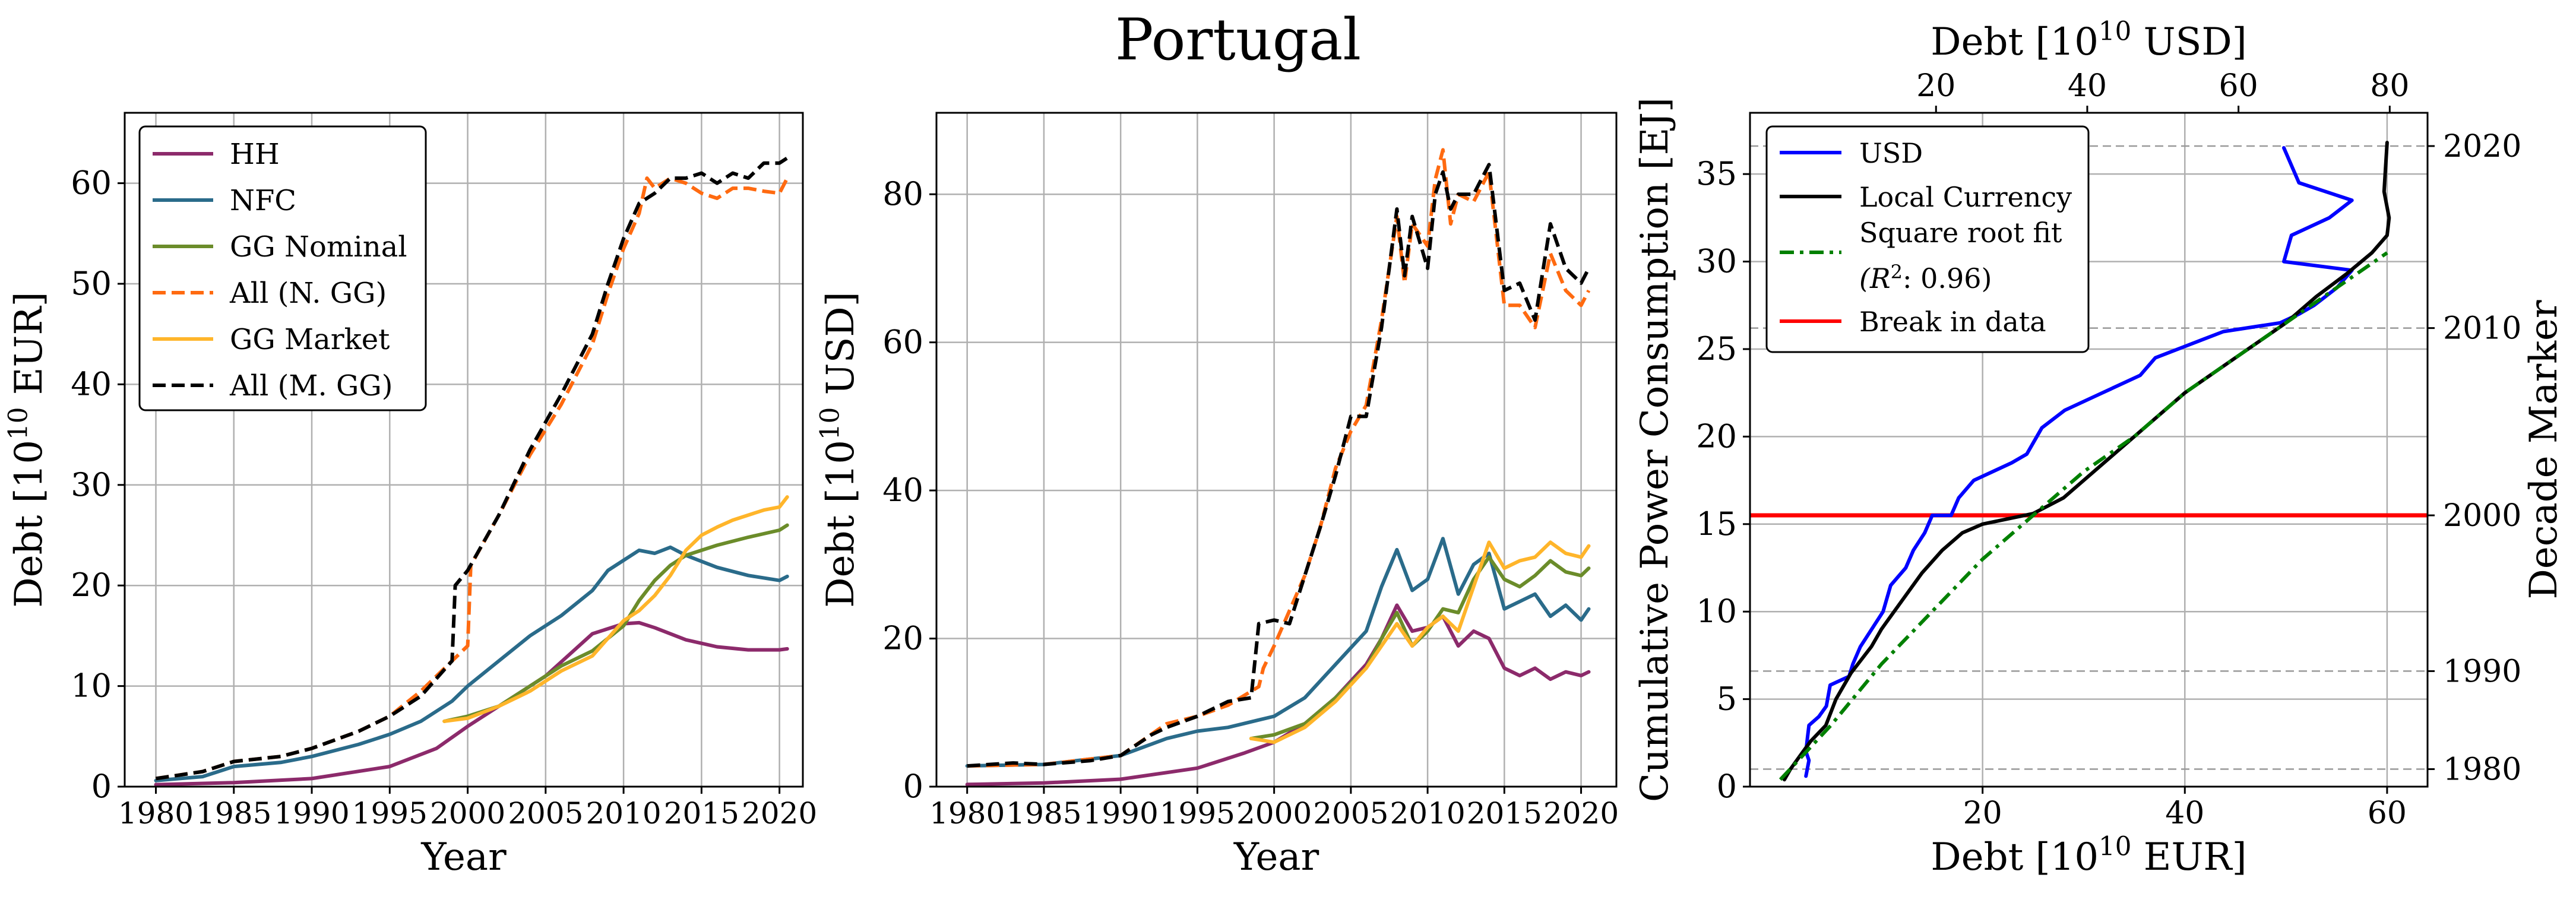  I want to click on x-axis-label-top: Debt [1010 USD], so click(2088, 41).